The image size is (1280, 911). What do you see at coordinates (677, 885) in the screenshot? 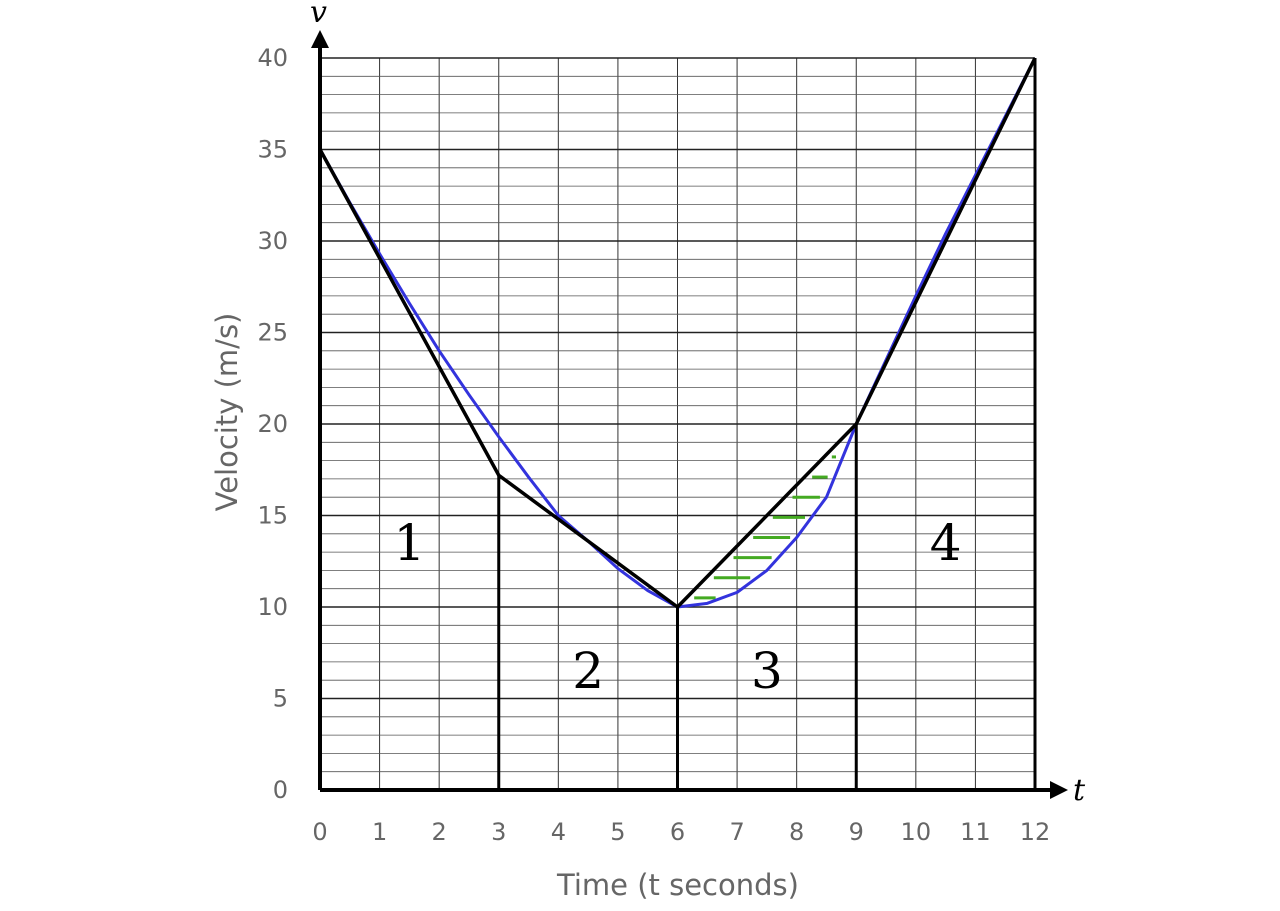
I see `x-axis-title: Time (t seconds)` at bounding box center [677, 885].